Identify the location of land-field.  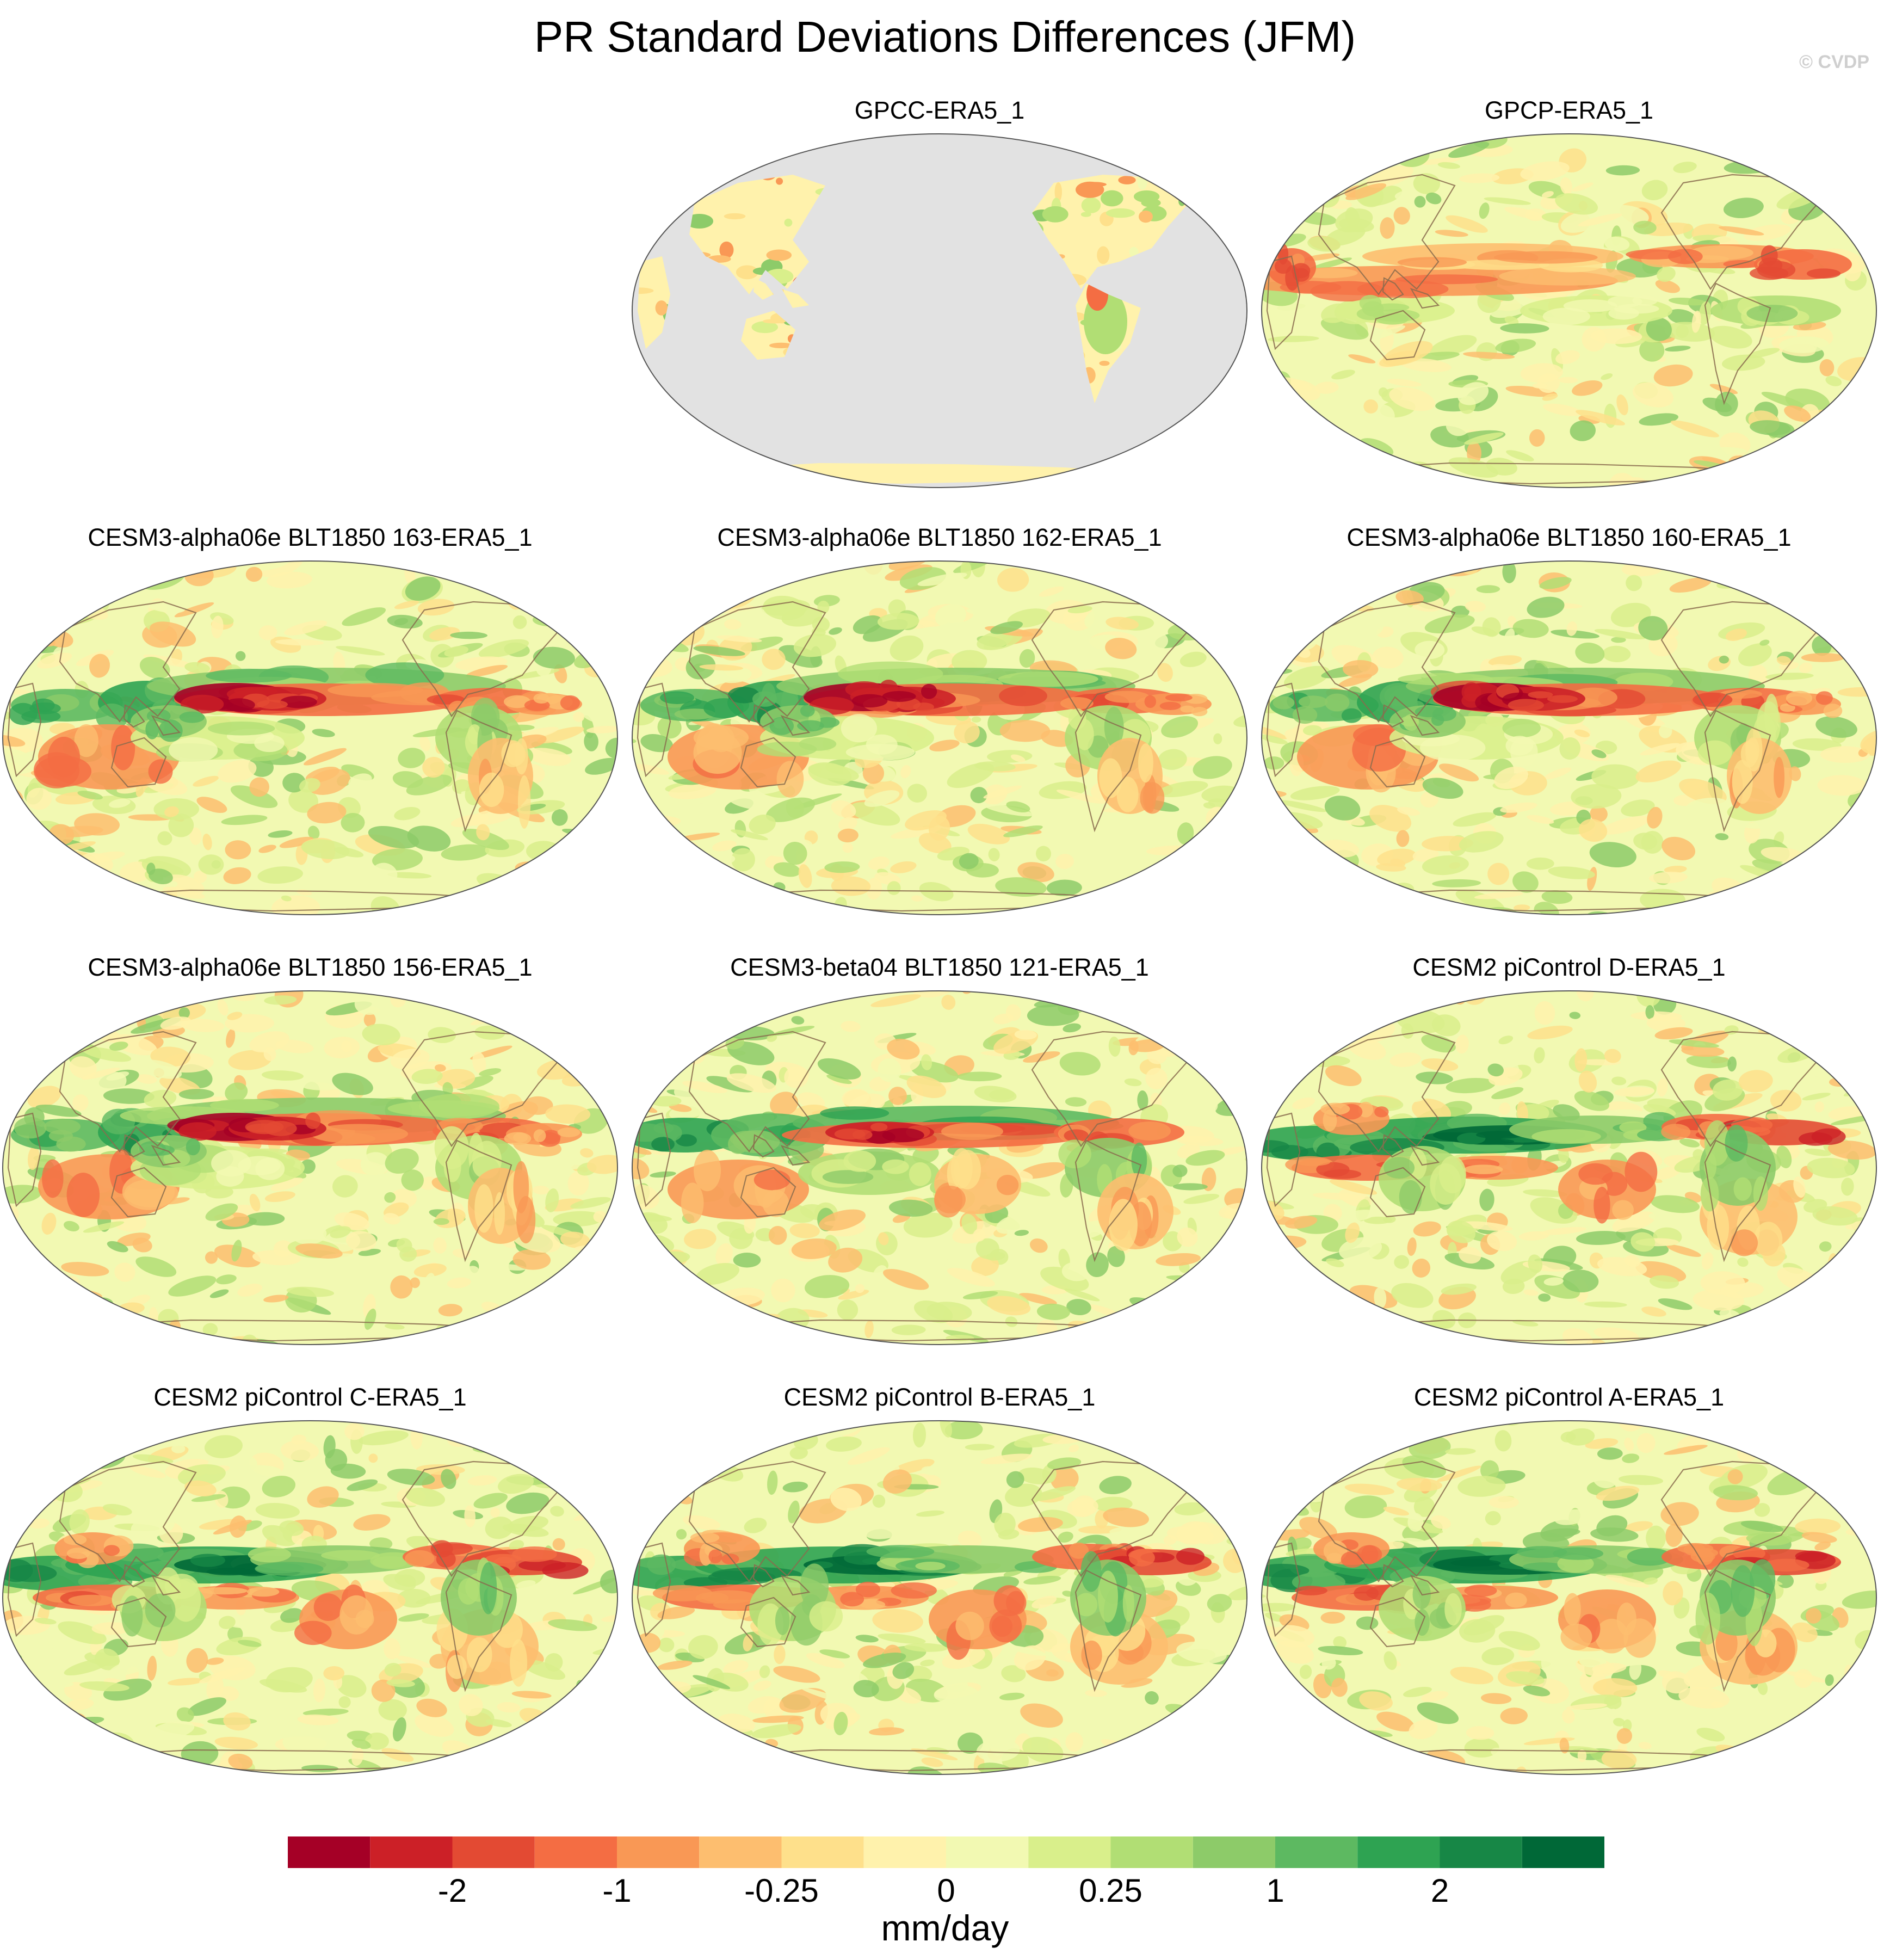
(795, 298).